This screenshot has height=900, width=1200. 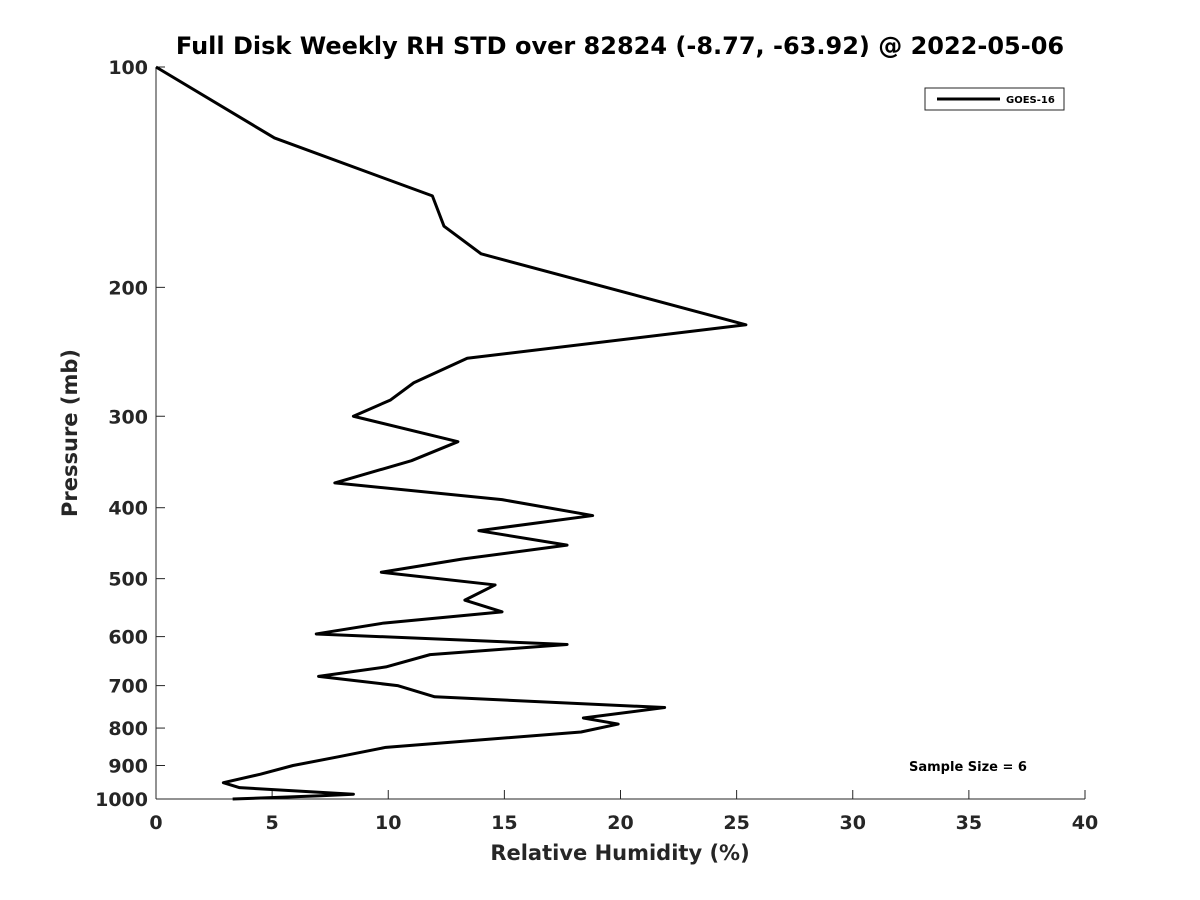 What do you see at coordinates (130, 434) in the screenshot?
I see `y-ticks: 100 200 300 400 500 600 700 800 900 1000` at bounding box center [130, 434].